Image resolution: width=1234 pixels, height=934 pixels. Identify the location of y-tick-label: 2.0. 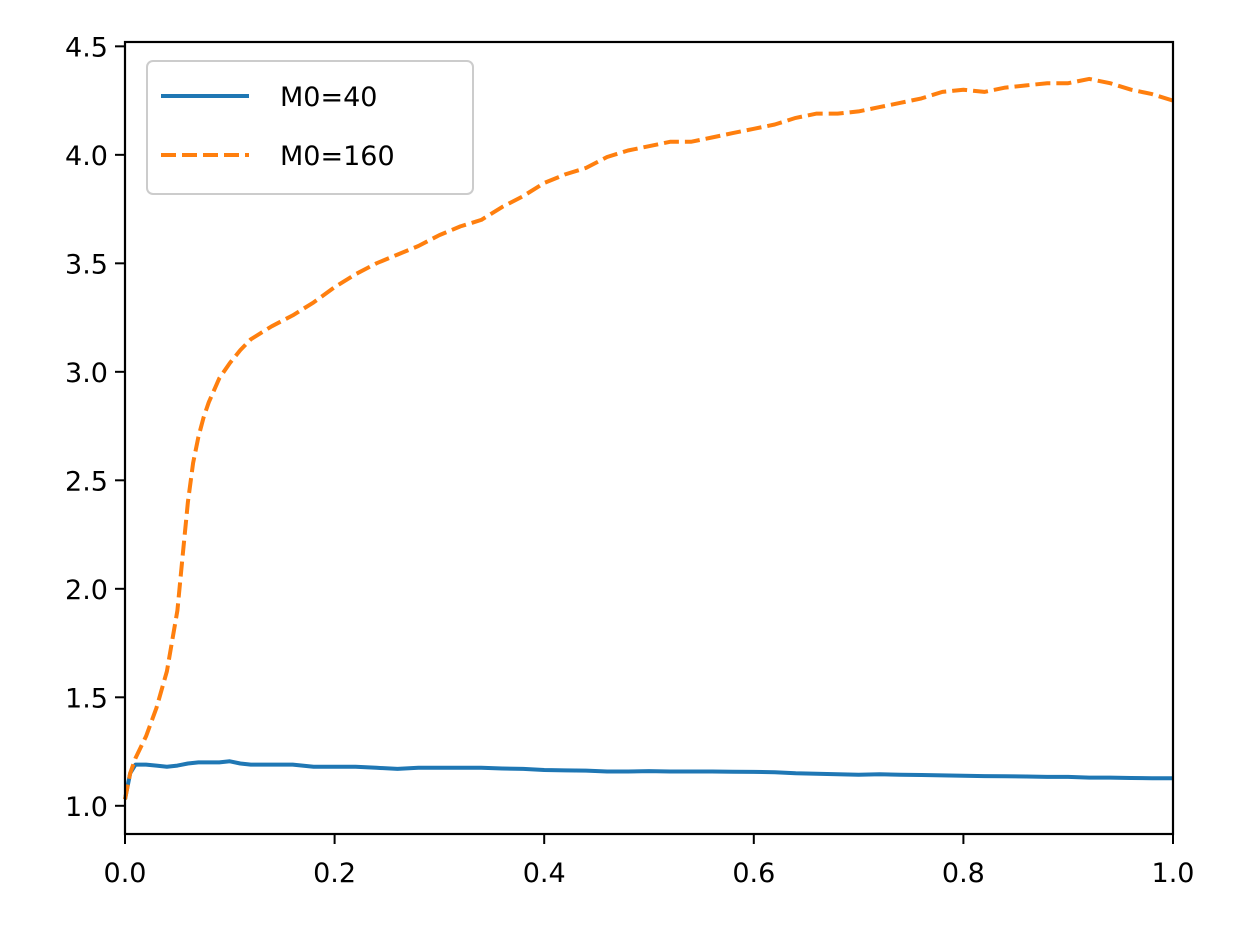
(86, 590).